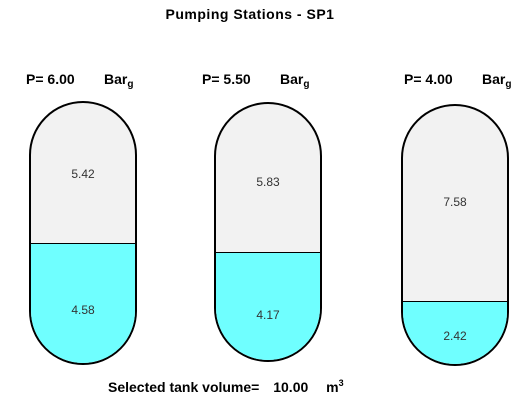 Image resolution: width=524 pixels, height=405 pixels. What do you see at coordinates (250, 14) in the screenshot?
I see `page-title: Pumping Stations - SP1` at bounding box center [250, 14].